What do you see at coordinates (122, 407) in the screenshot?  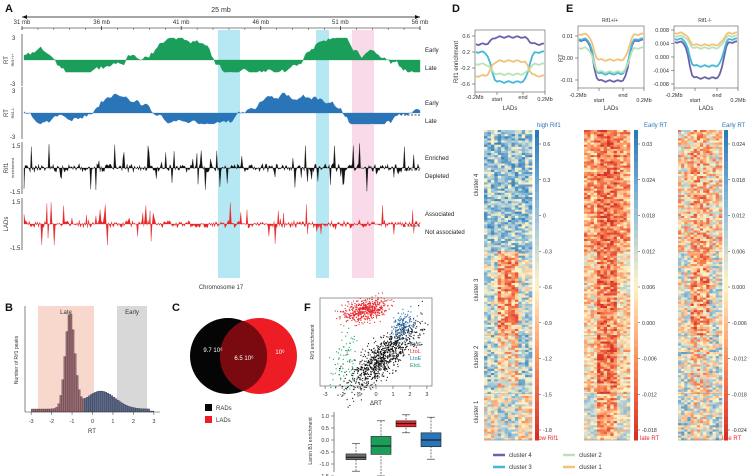 I see `hist-bar` at bounding box center [122, 407].